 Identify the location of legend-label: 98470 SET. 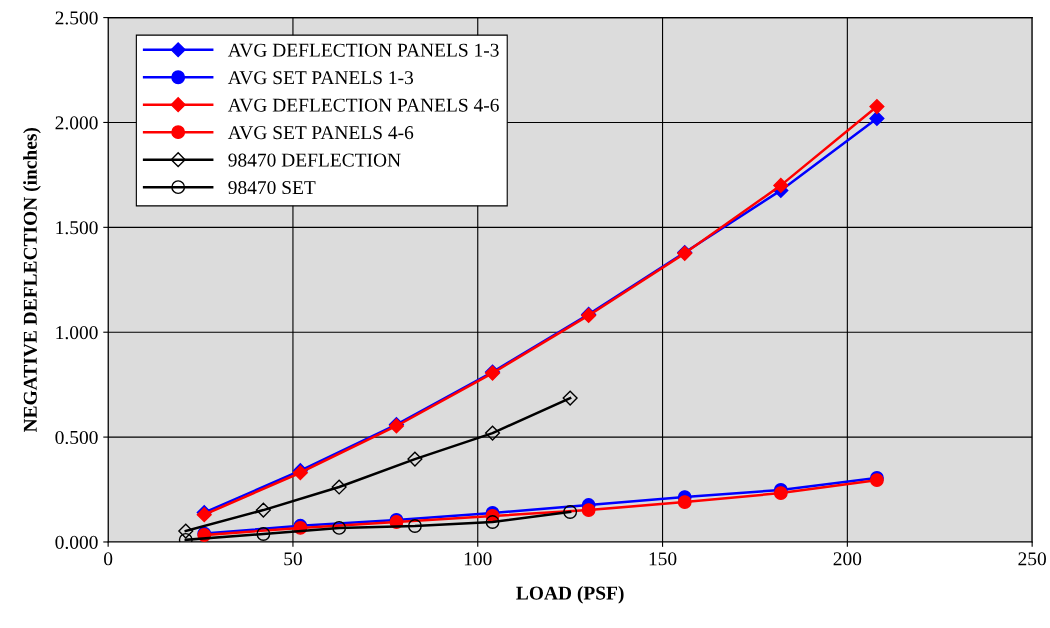
(272, 188).